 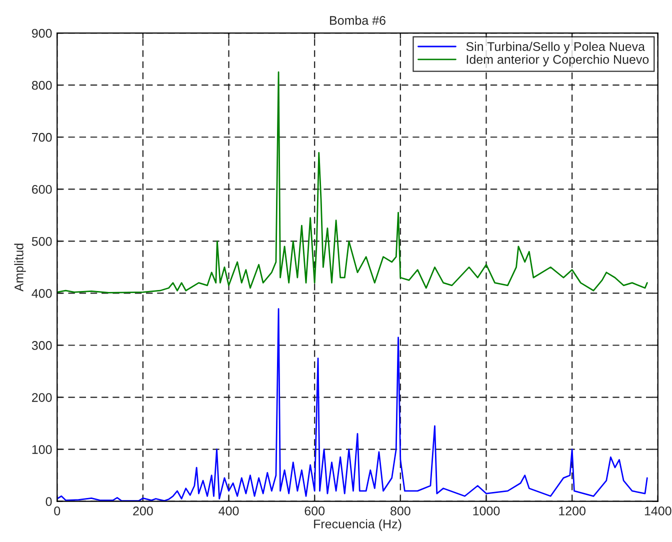 I want to click on chart-title: Bomba #6, so click(x=358, y=20).